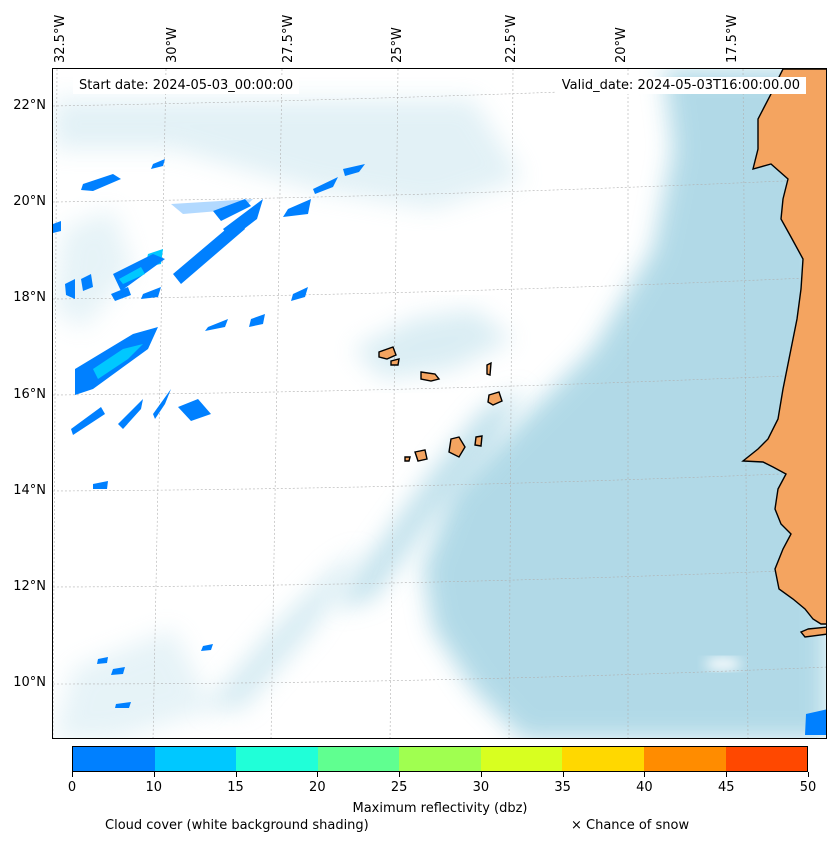 The width and height of the screenshot is (837, 844). Describe the element at coordinates (511, 38) in the screenshot. I see `longitude-label: 22.5°W` at that location.